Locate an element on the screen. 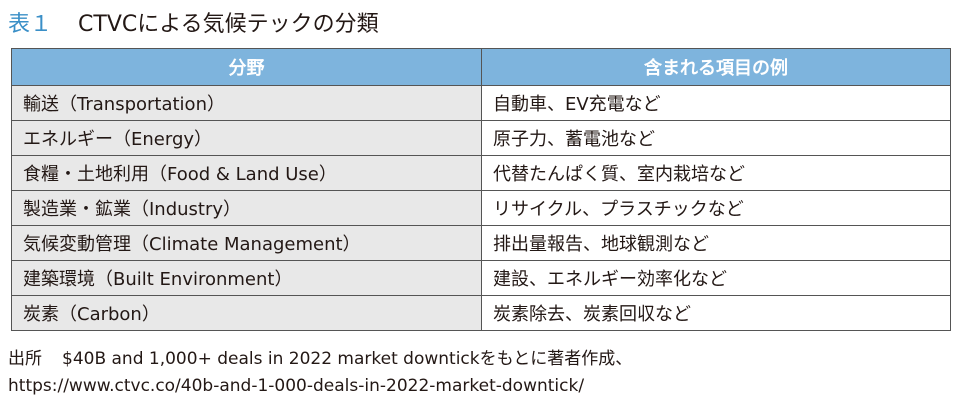  examples-cell: 代替たんぱく質、室内栽培など is located at coordinates (716, 173).